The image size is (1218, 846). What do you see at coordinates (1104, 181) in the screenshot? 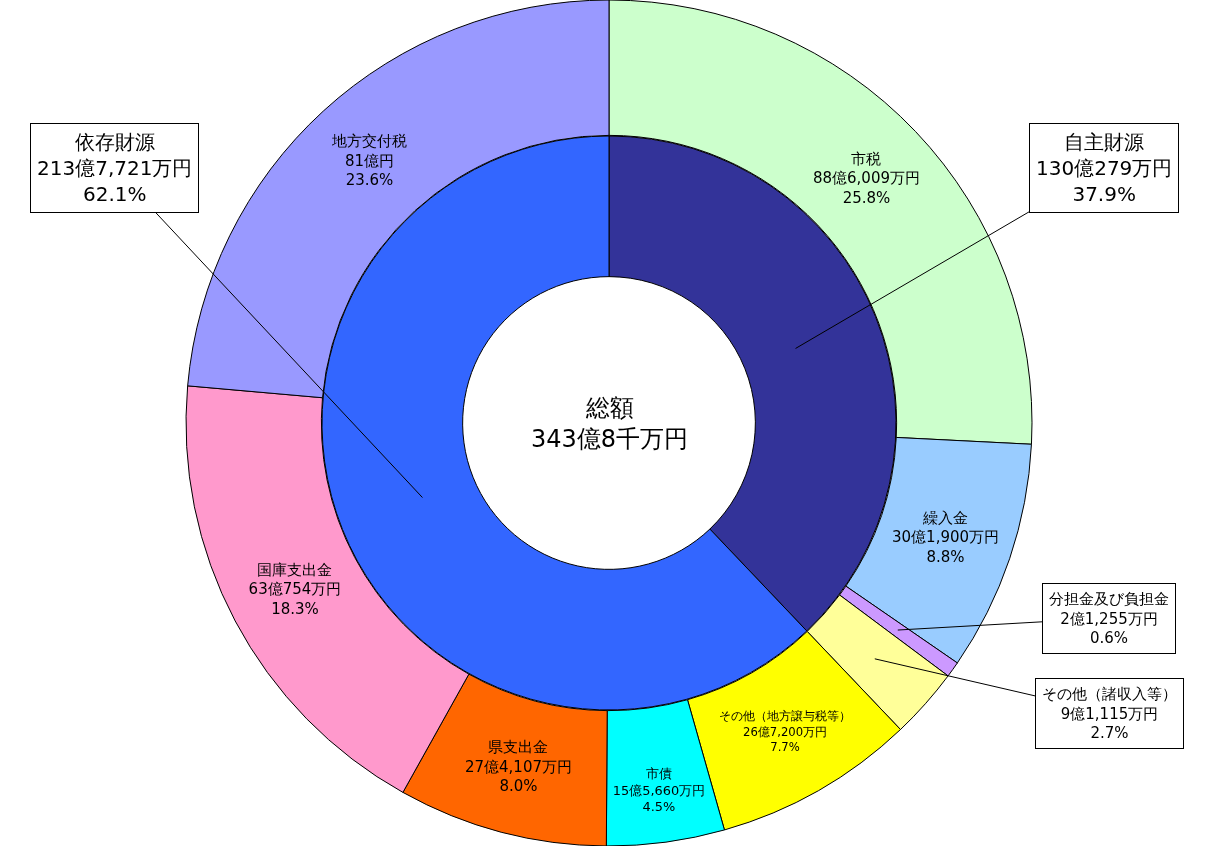
I see `data-label: 130億279万円 37.9%` at bounding box center [1104, 181].